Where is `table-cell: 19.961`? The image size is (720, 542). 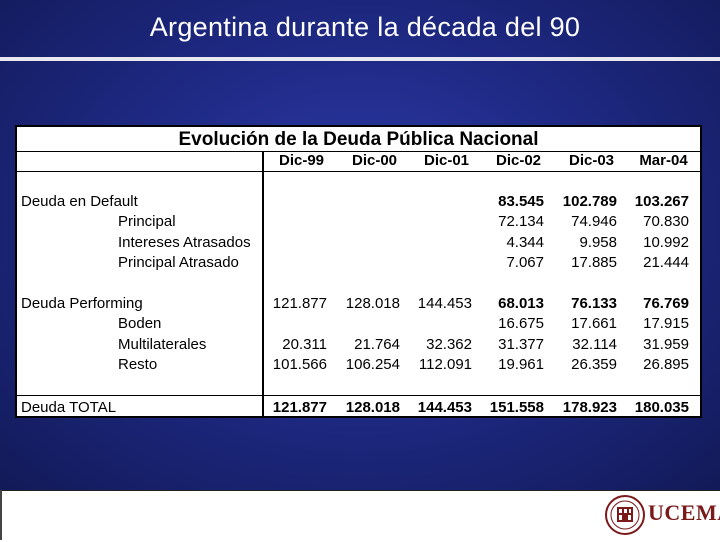
table-cell: 19.961 is located at coordinates (521, 364).